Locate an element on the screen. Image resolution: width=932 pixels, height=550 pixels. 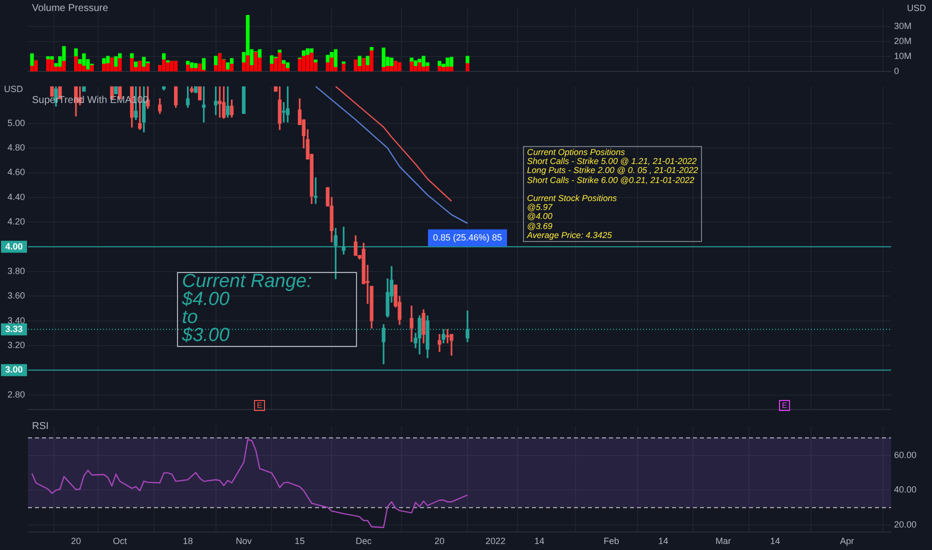
y-tick-label: 4.80 is located at coordinates (16, 147).